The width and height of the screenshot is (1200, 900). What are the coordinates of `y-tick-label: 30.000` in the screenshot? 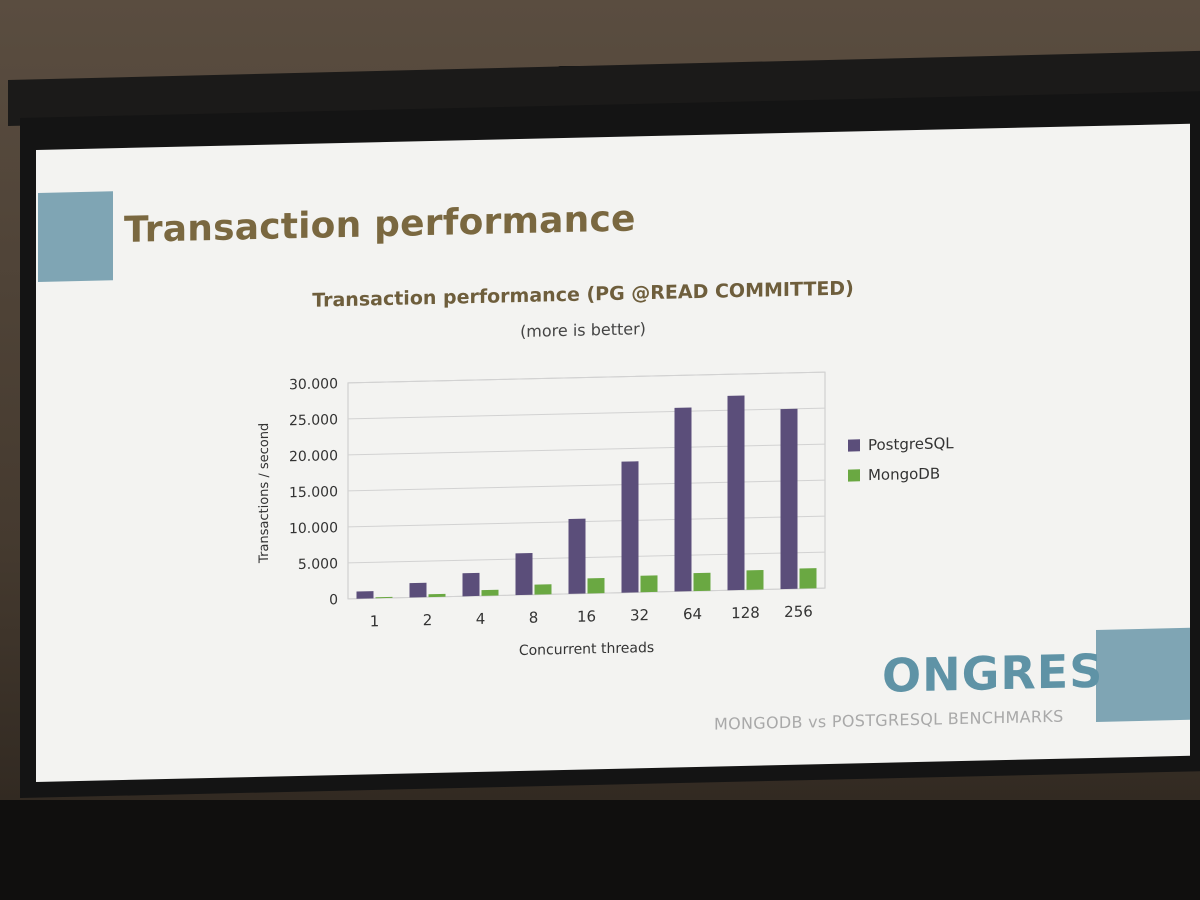 It's located at (313, 384).